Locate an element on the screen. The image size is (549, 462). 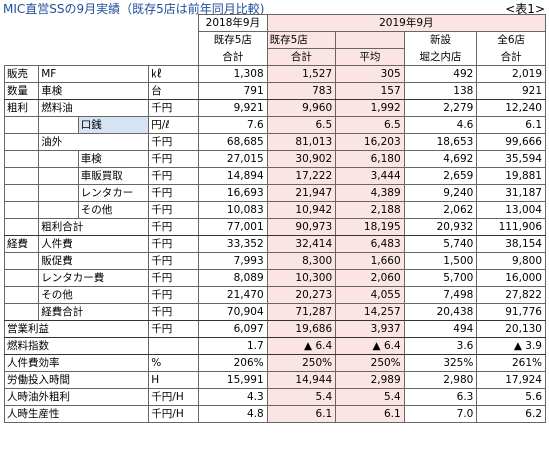
table-row: 数量 車検台 791 783 157 138 921 is located at coordinates (274, 91).